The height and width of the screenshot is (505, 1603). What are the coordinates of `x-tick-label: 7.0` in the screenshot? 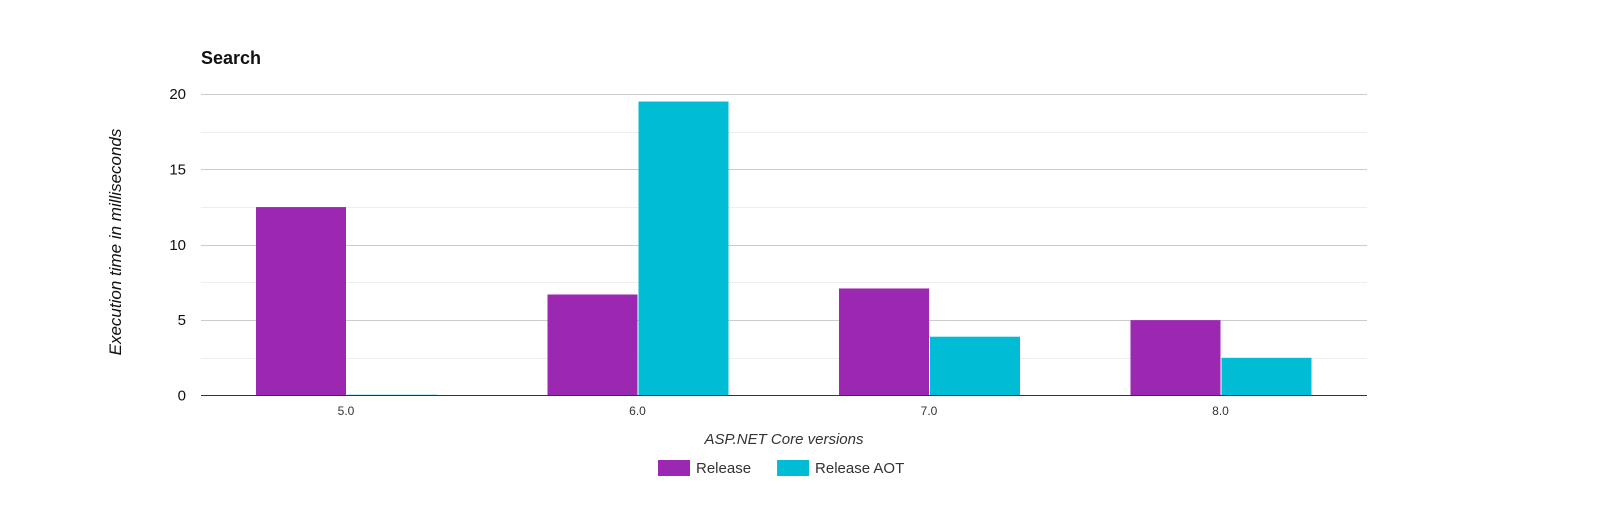 It's located at (929, 411).